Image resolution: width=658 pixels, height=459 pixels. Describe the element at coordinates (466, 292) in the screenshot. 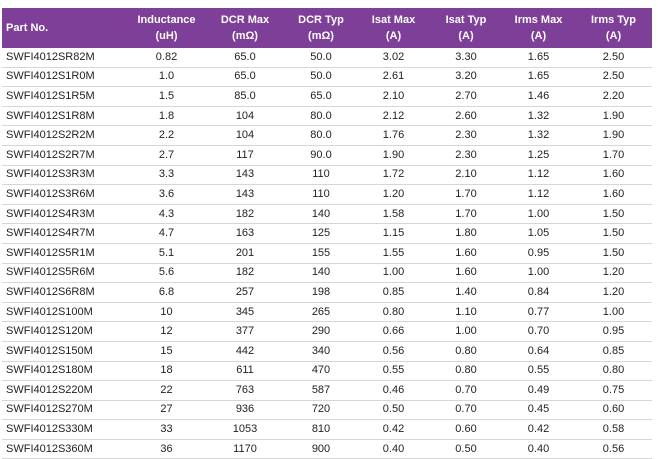

I see `cell: 1.40` at that location.